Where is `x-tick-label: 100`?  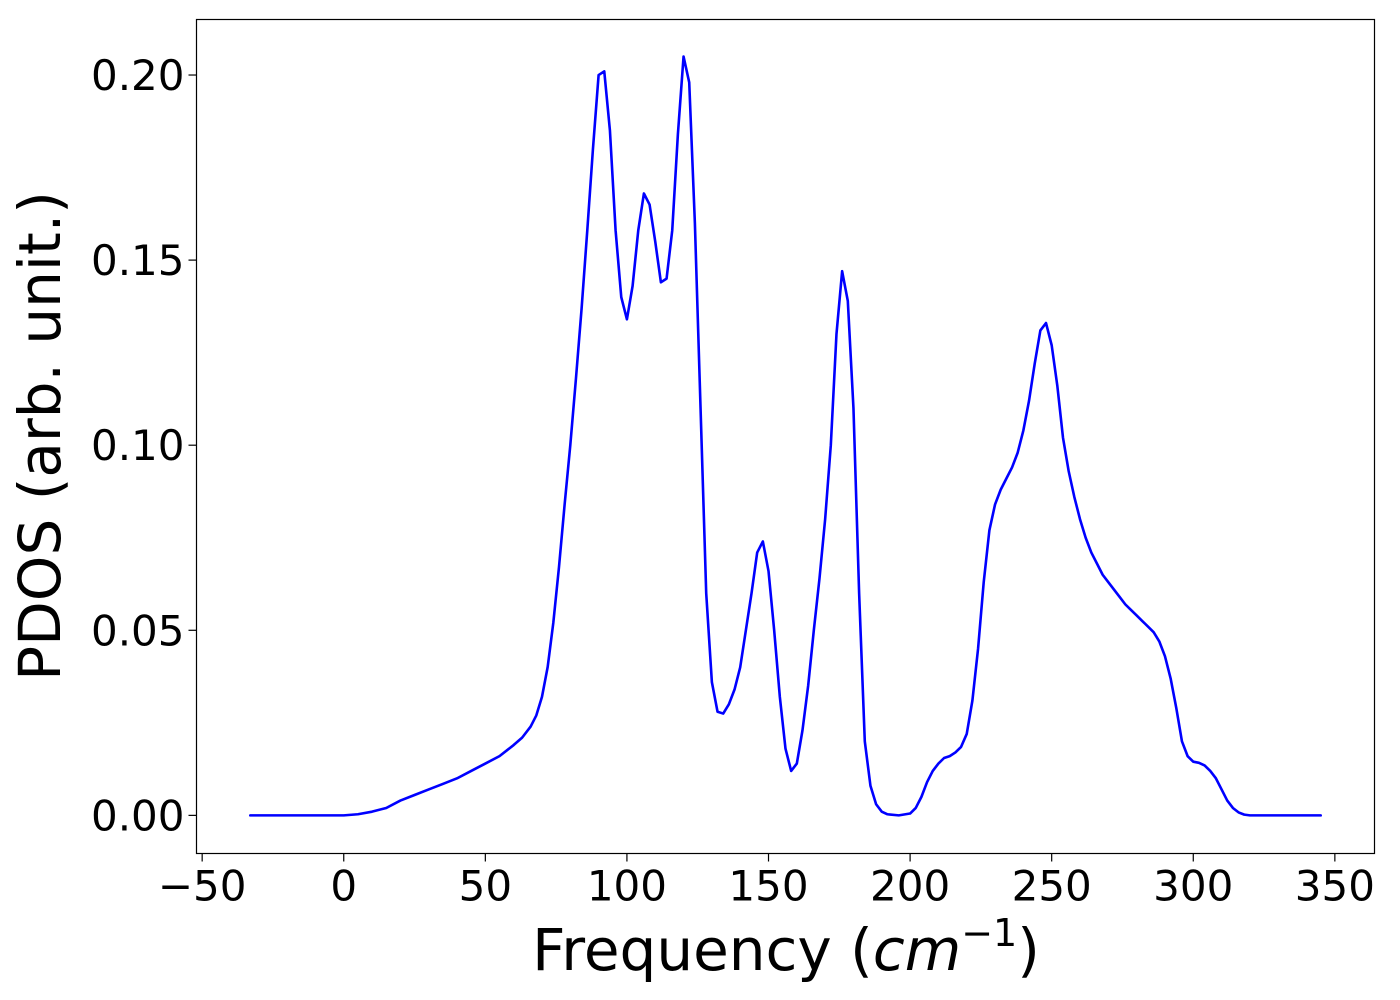
x-tick-label: 100 is located at coordinates (627, 886).